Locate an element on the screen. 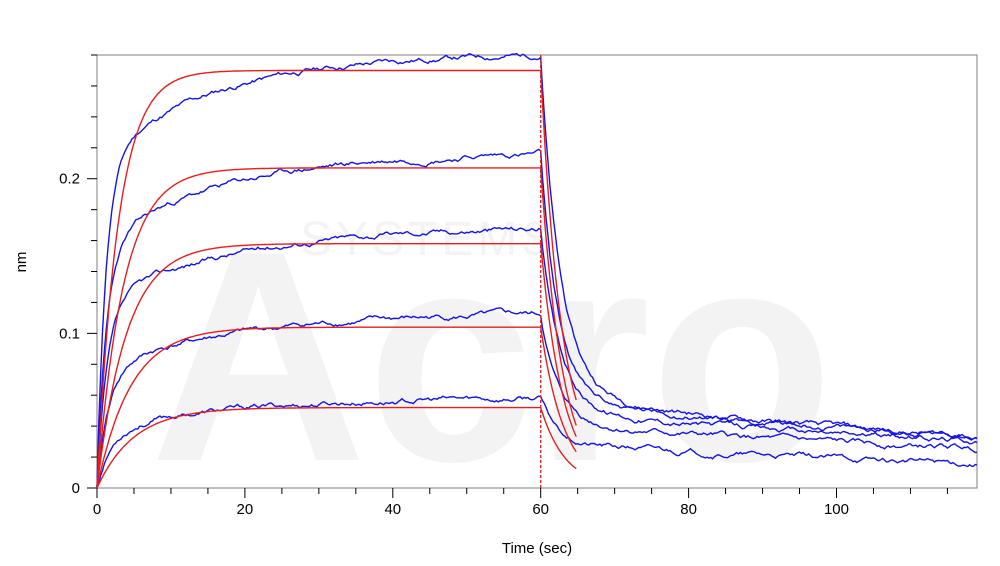  svg-text: SYSTEMS is located at coordinates (428, 239).